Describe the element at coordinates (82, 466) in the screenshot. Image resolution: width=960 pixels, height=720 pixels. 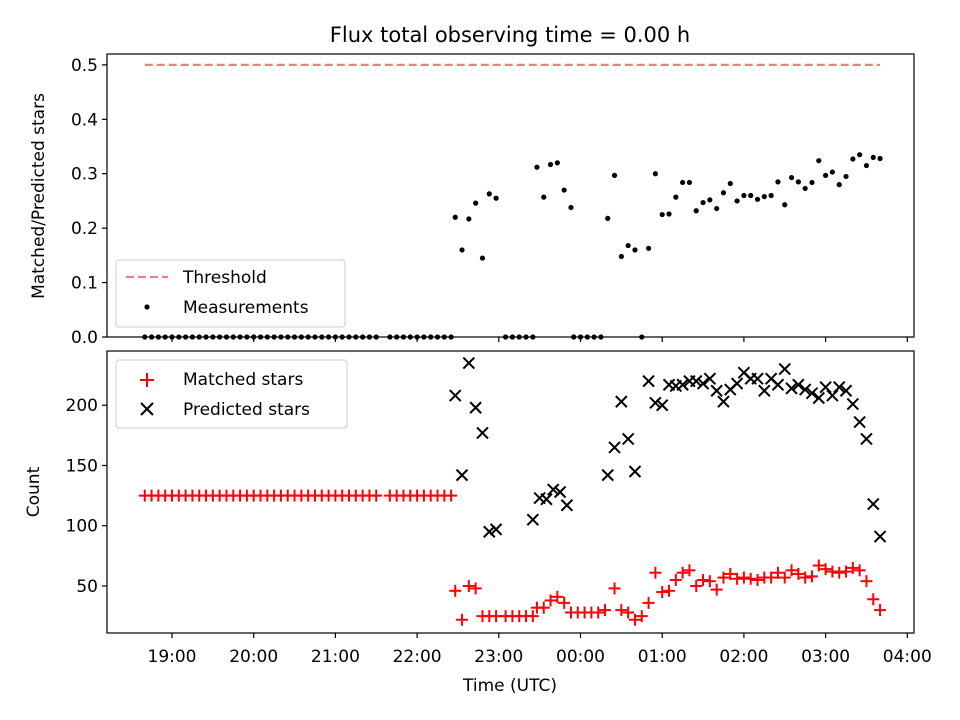
I see `bottom-y-tick-label: 150` at that location.